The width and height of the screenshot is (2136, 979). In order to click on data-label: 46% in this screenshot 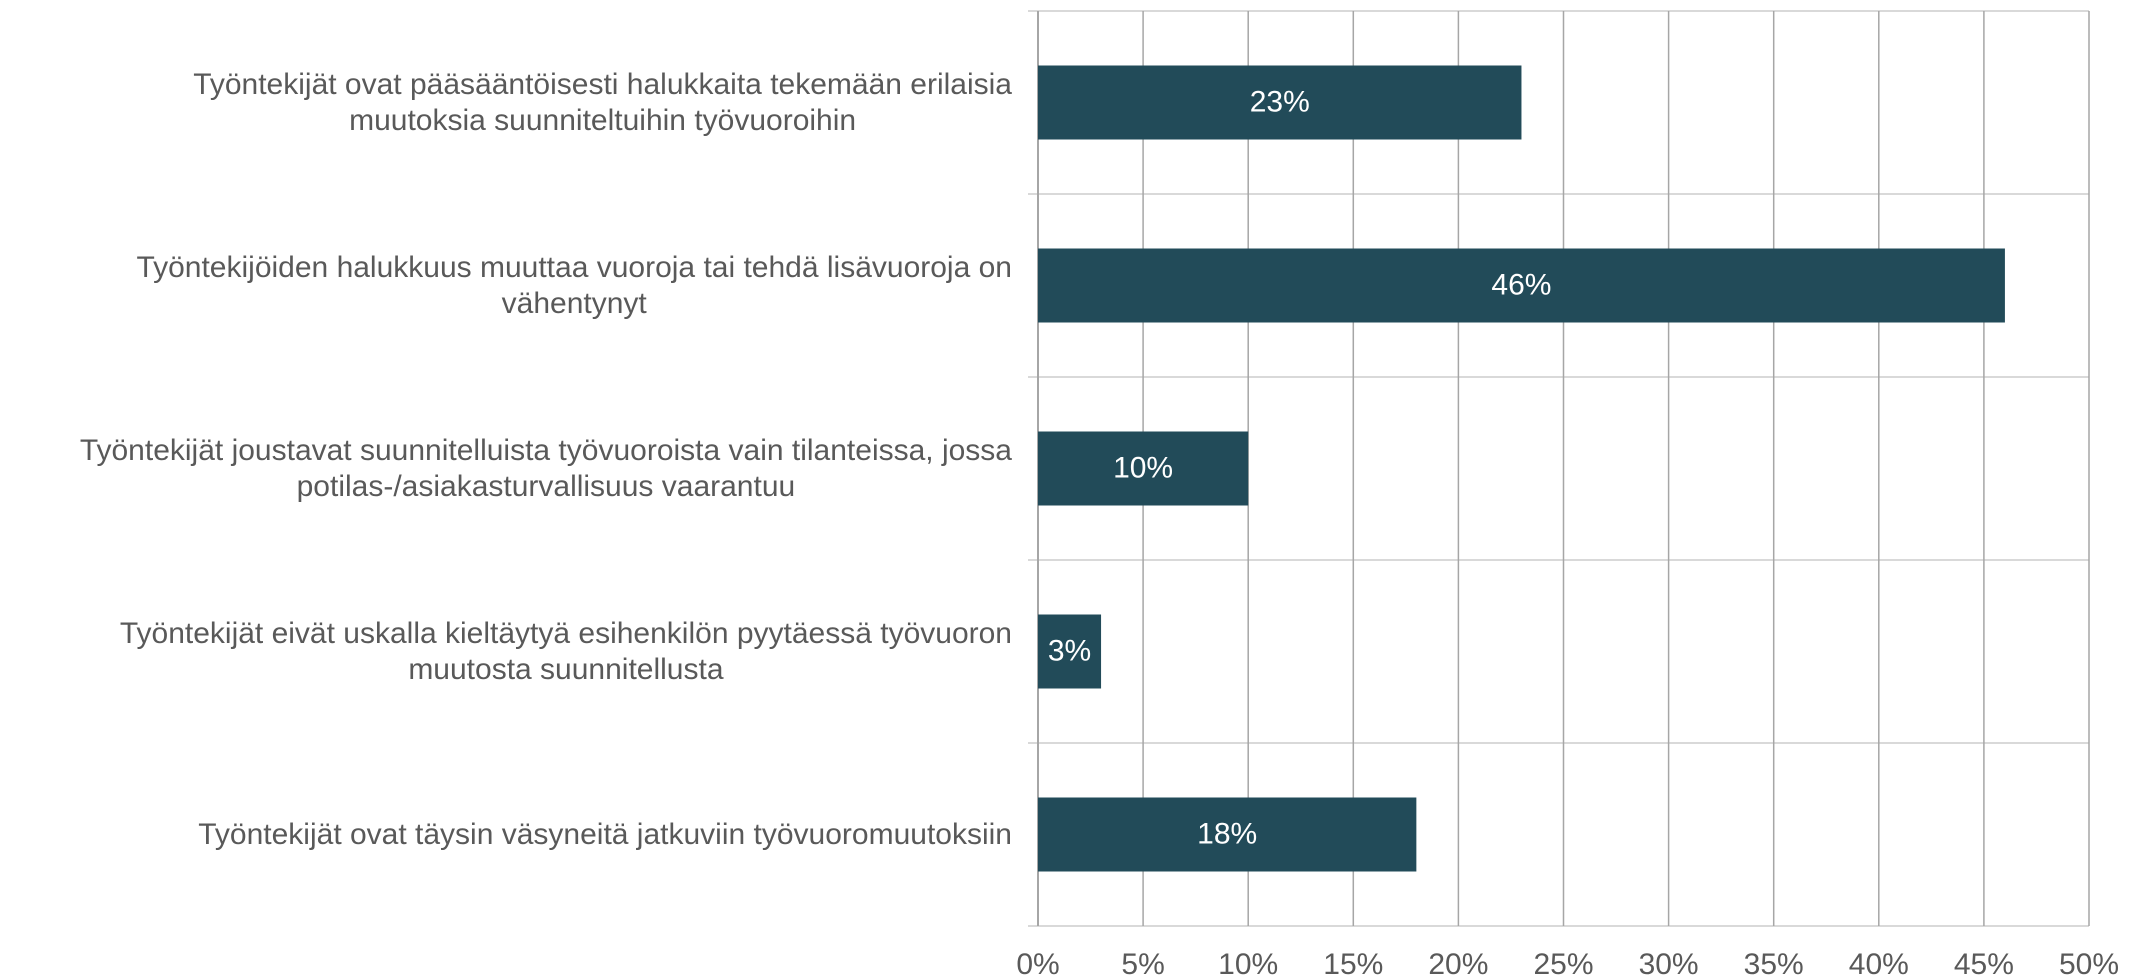, I will do `click(1521, 284)`.